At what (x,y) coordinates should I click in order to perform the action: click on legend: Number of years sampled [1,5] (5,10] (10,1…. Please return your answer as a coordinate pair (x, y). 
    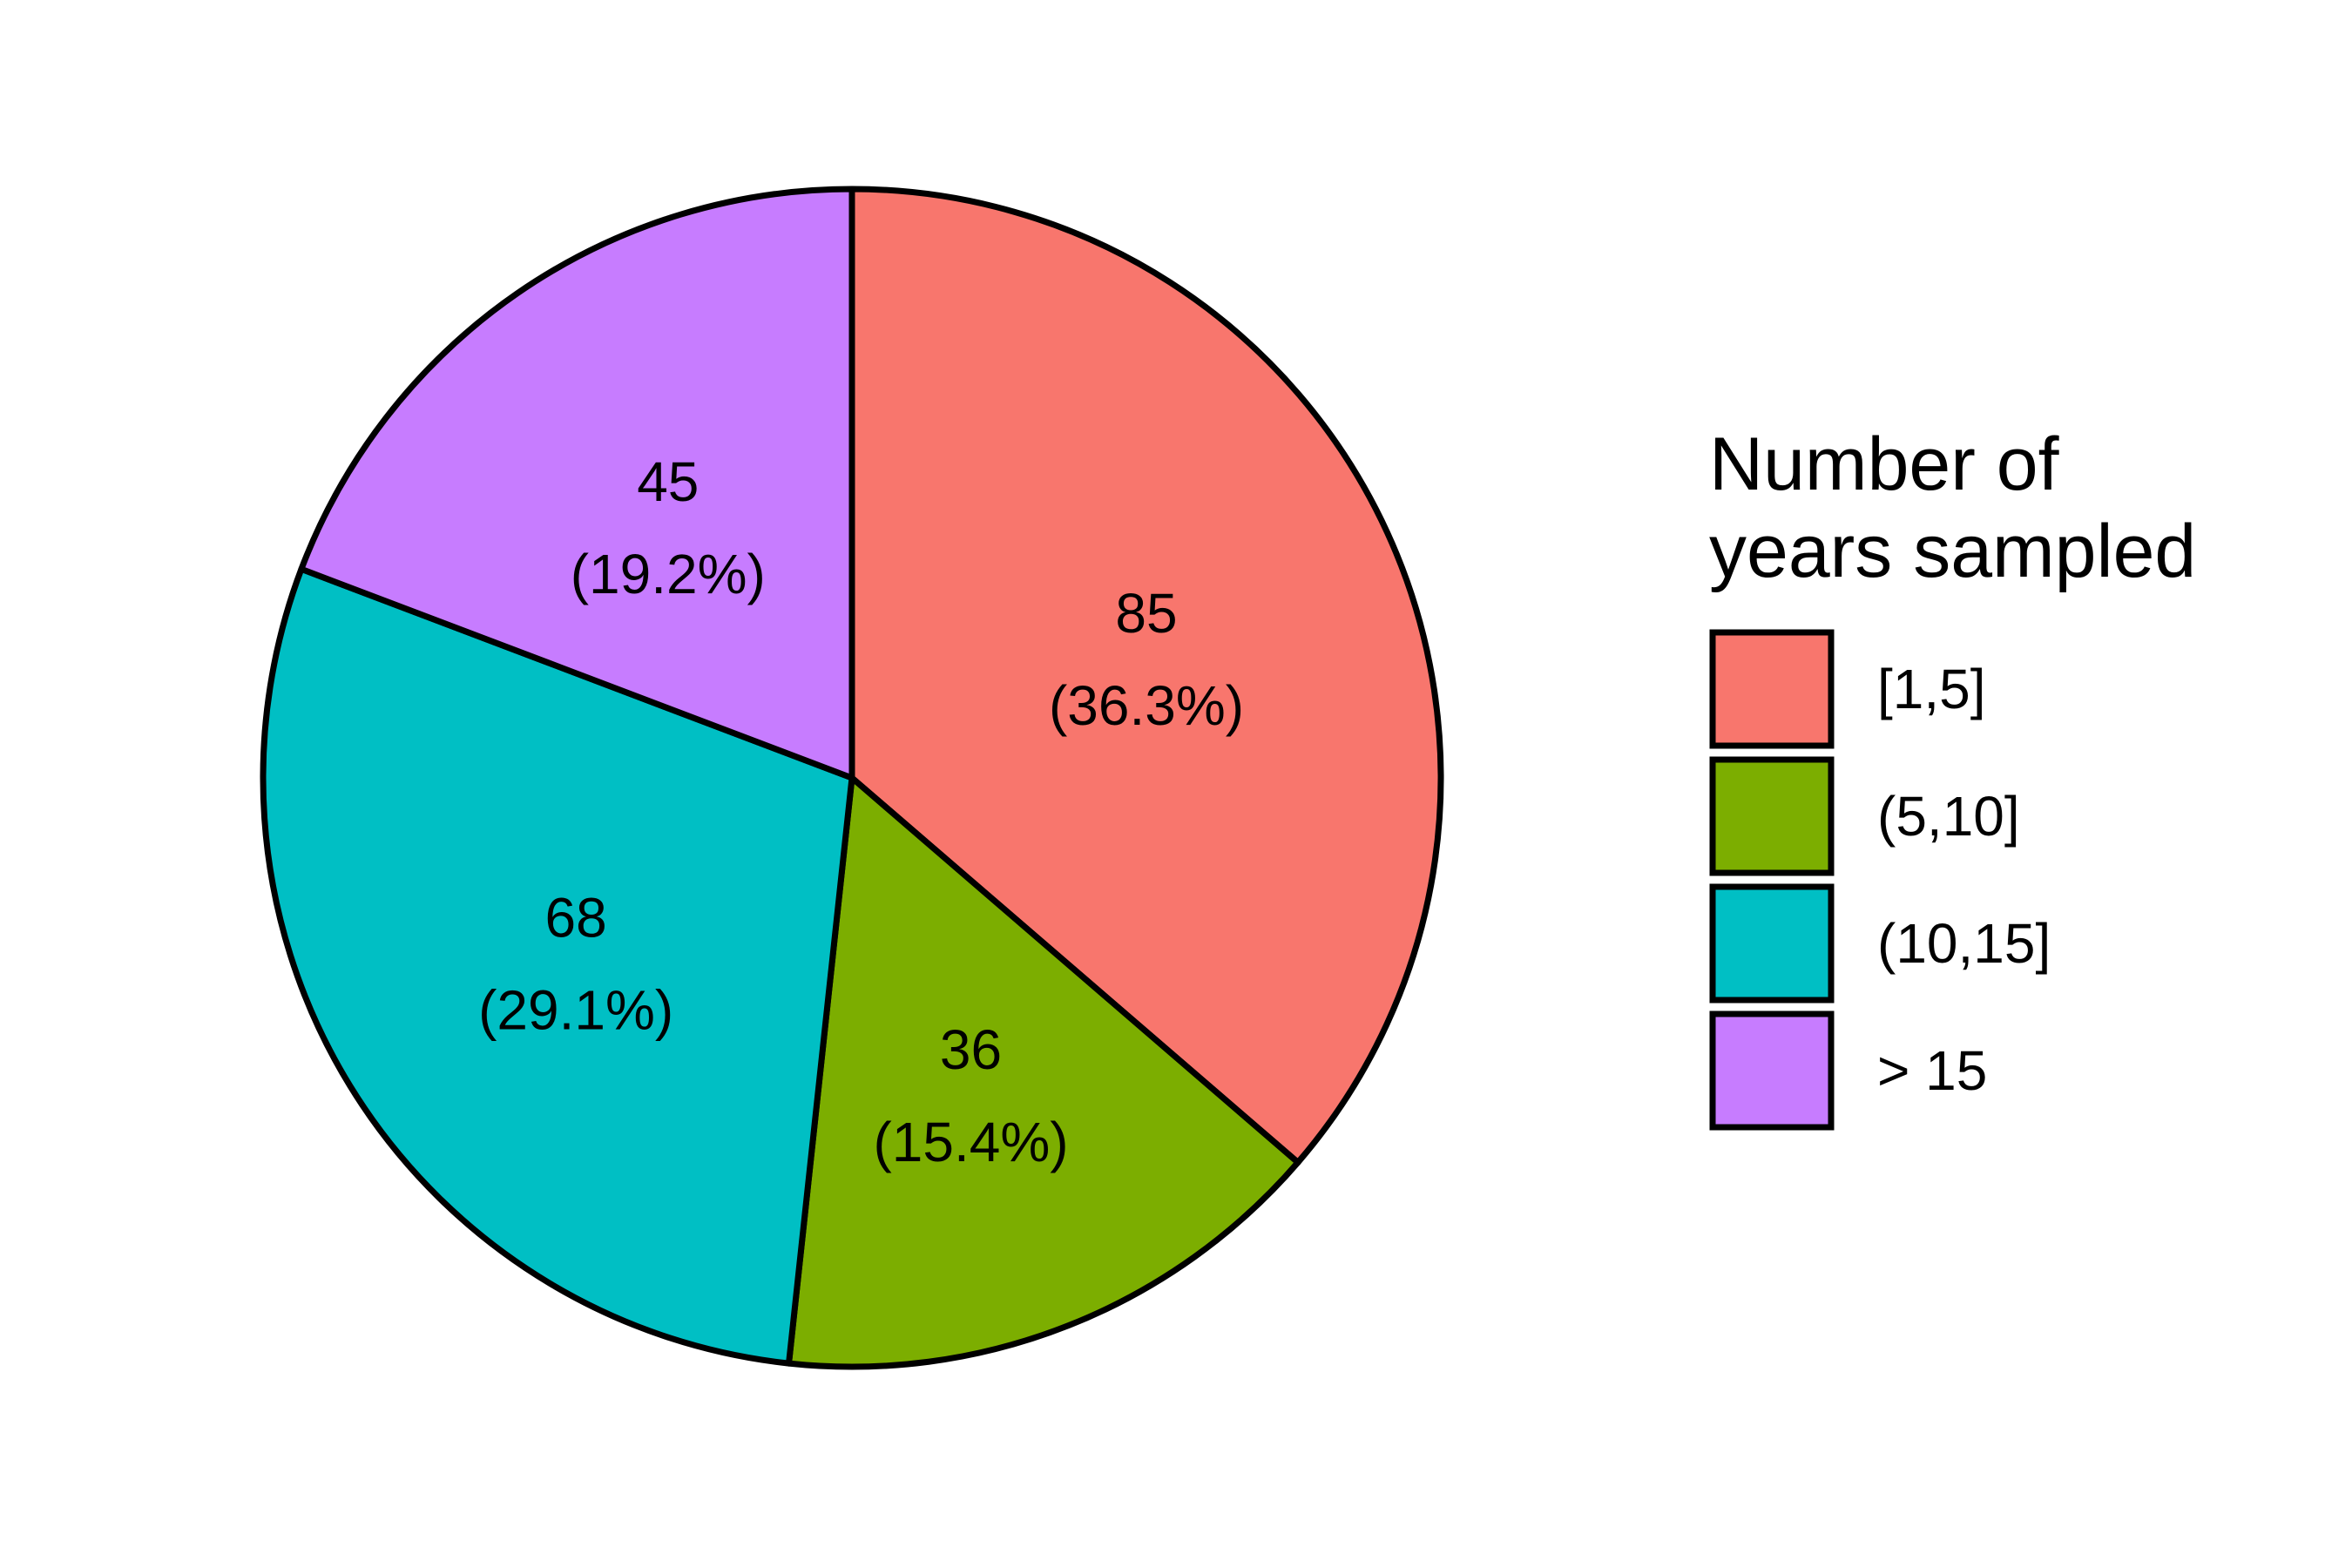
    Looking at the image, I should click on (1952, 776).